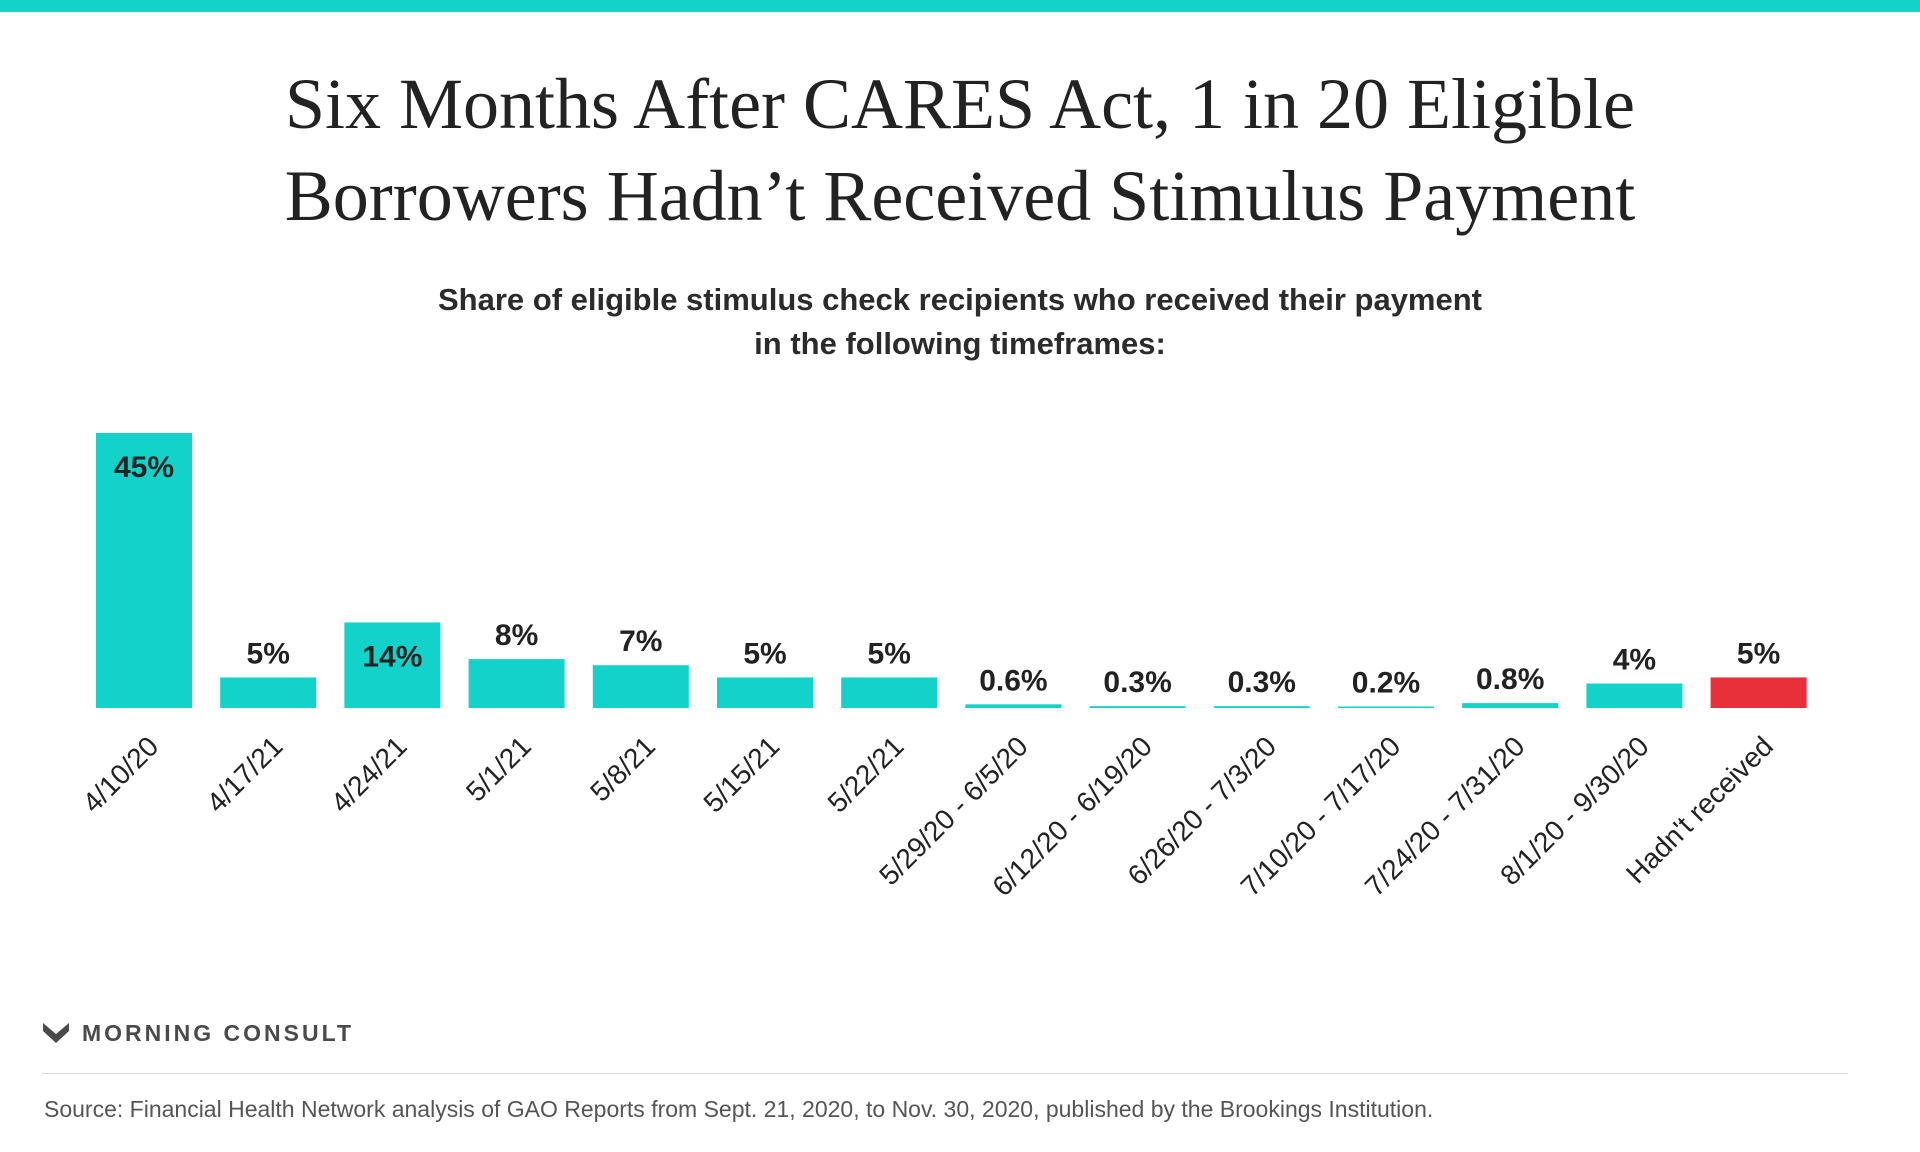 The width and height of the screenshot is (1920, 1152). What do you see at coordinates (764, 653) in the screenshot?
I see `bar-value-label-6: 5%` at bounding box center [764, 653].